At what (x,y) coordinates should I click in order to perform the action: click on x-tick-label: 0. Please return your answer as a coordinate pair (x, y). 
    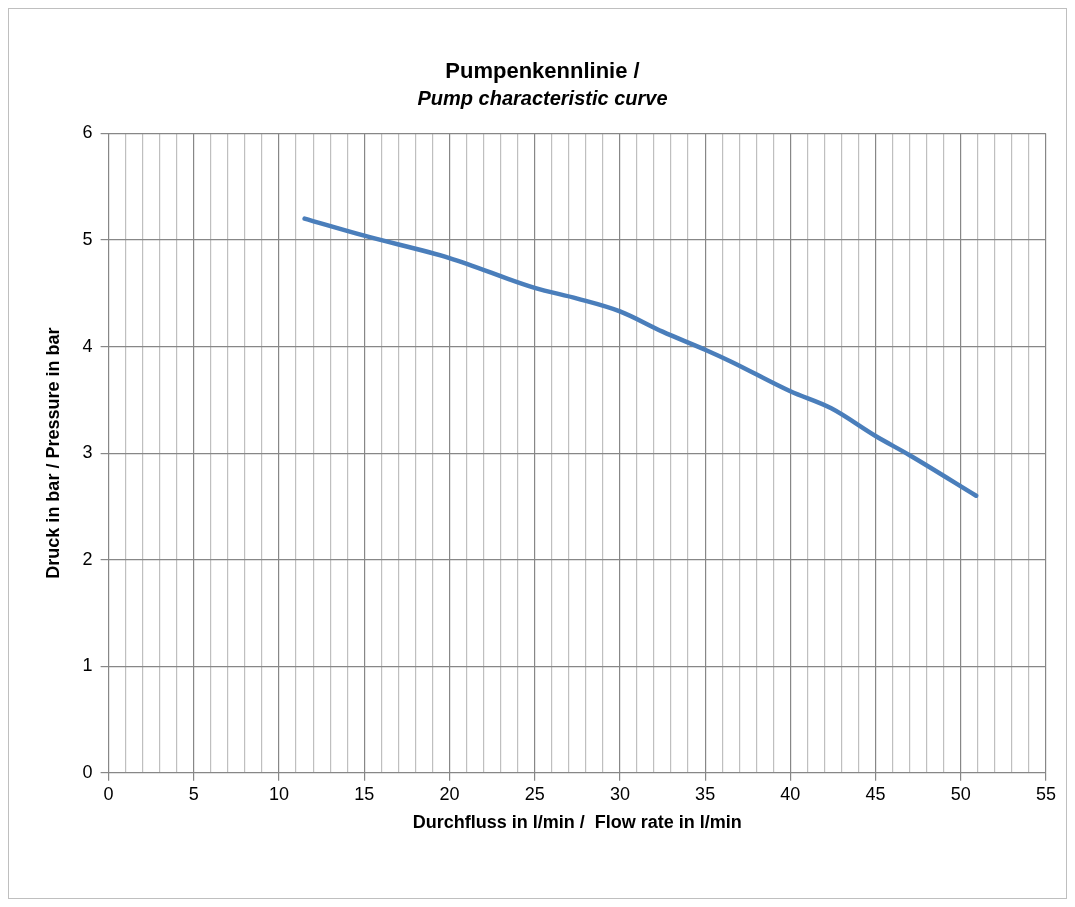
    Looking at the image, I should click on (108, 793).